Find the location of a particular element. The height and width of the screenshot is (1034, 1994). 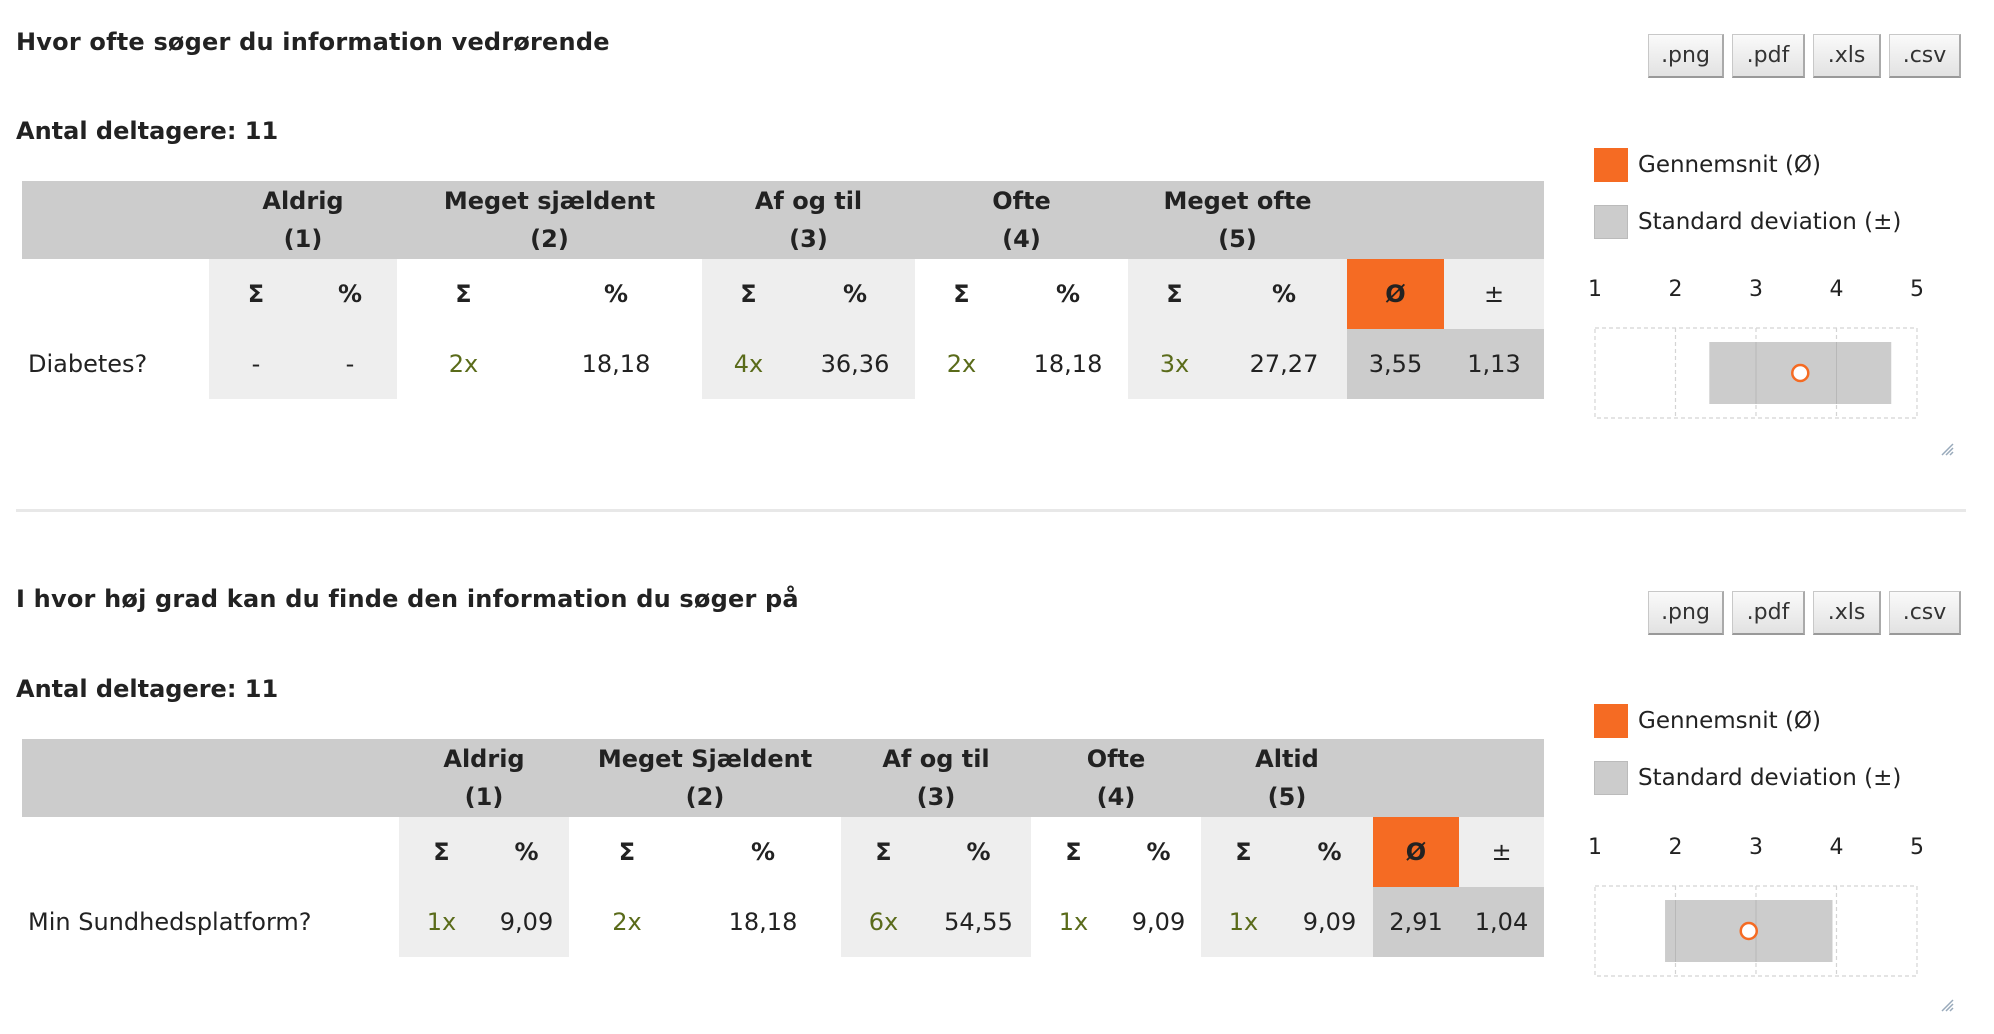

option-label: Meget sjældent is located at coordinates (549, 201).